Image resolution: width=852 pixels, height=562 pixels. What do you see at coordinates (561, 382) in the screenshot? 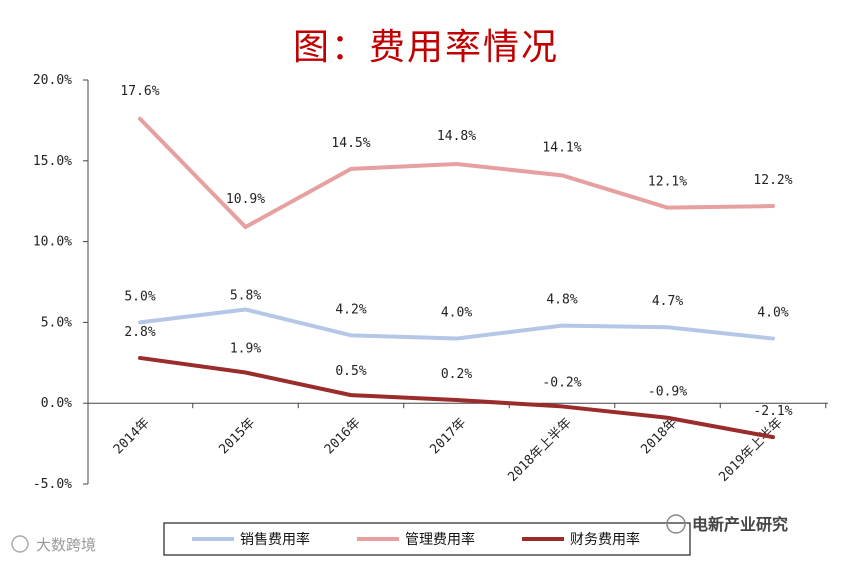
I see `data-label: -0.2%` at bounding box center [561, 382].